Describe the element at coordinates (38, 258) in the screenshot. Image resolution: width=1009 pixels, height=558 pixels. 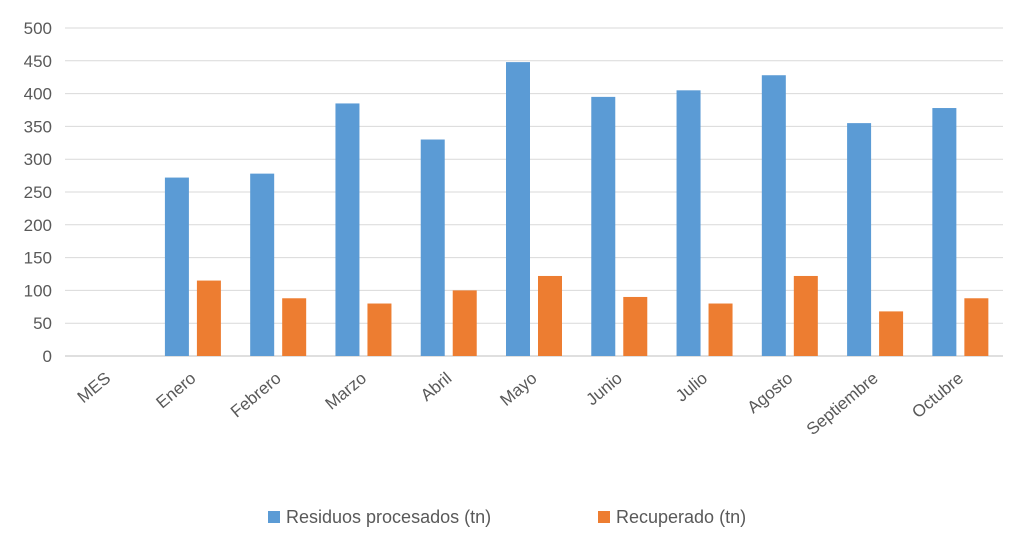
I see `y-tick-label: 150` at that location.